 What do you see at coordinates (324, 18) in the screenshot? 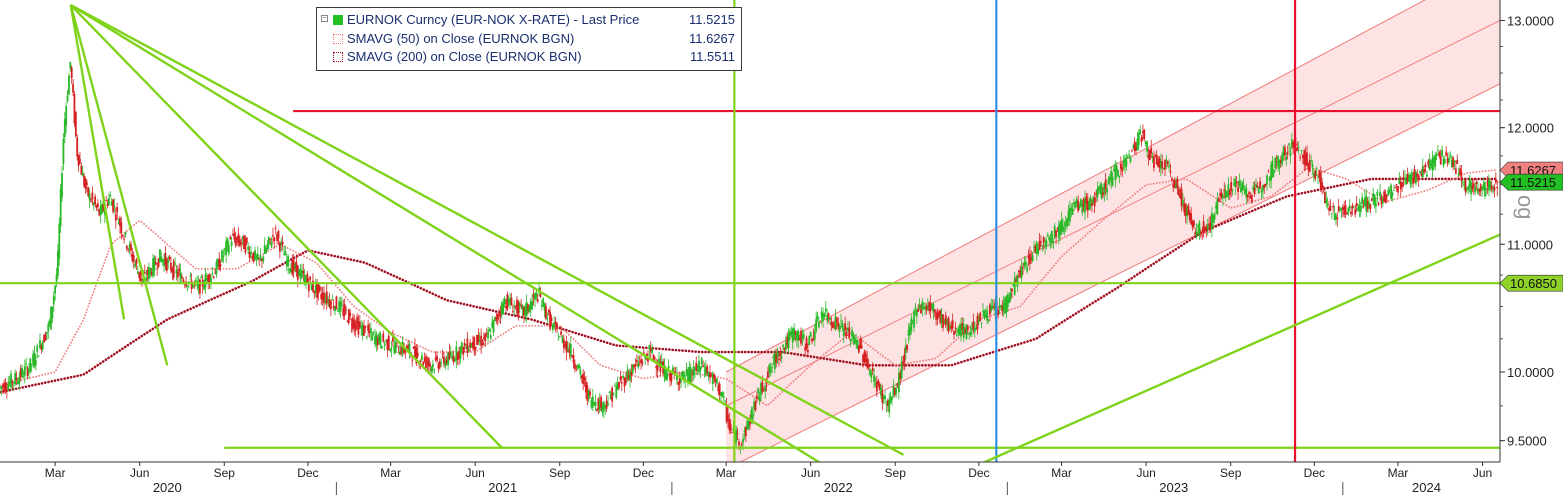
I see `legend-toggle-icon: −` at bounding box center [324, 18].